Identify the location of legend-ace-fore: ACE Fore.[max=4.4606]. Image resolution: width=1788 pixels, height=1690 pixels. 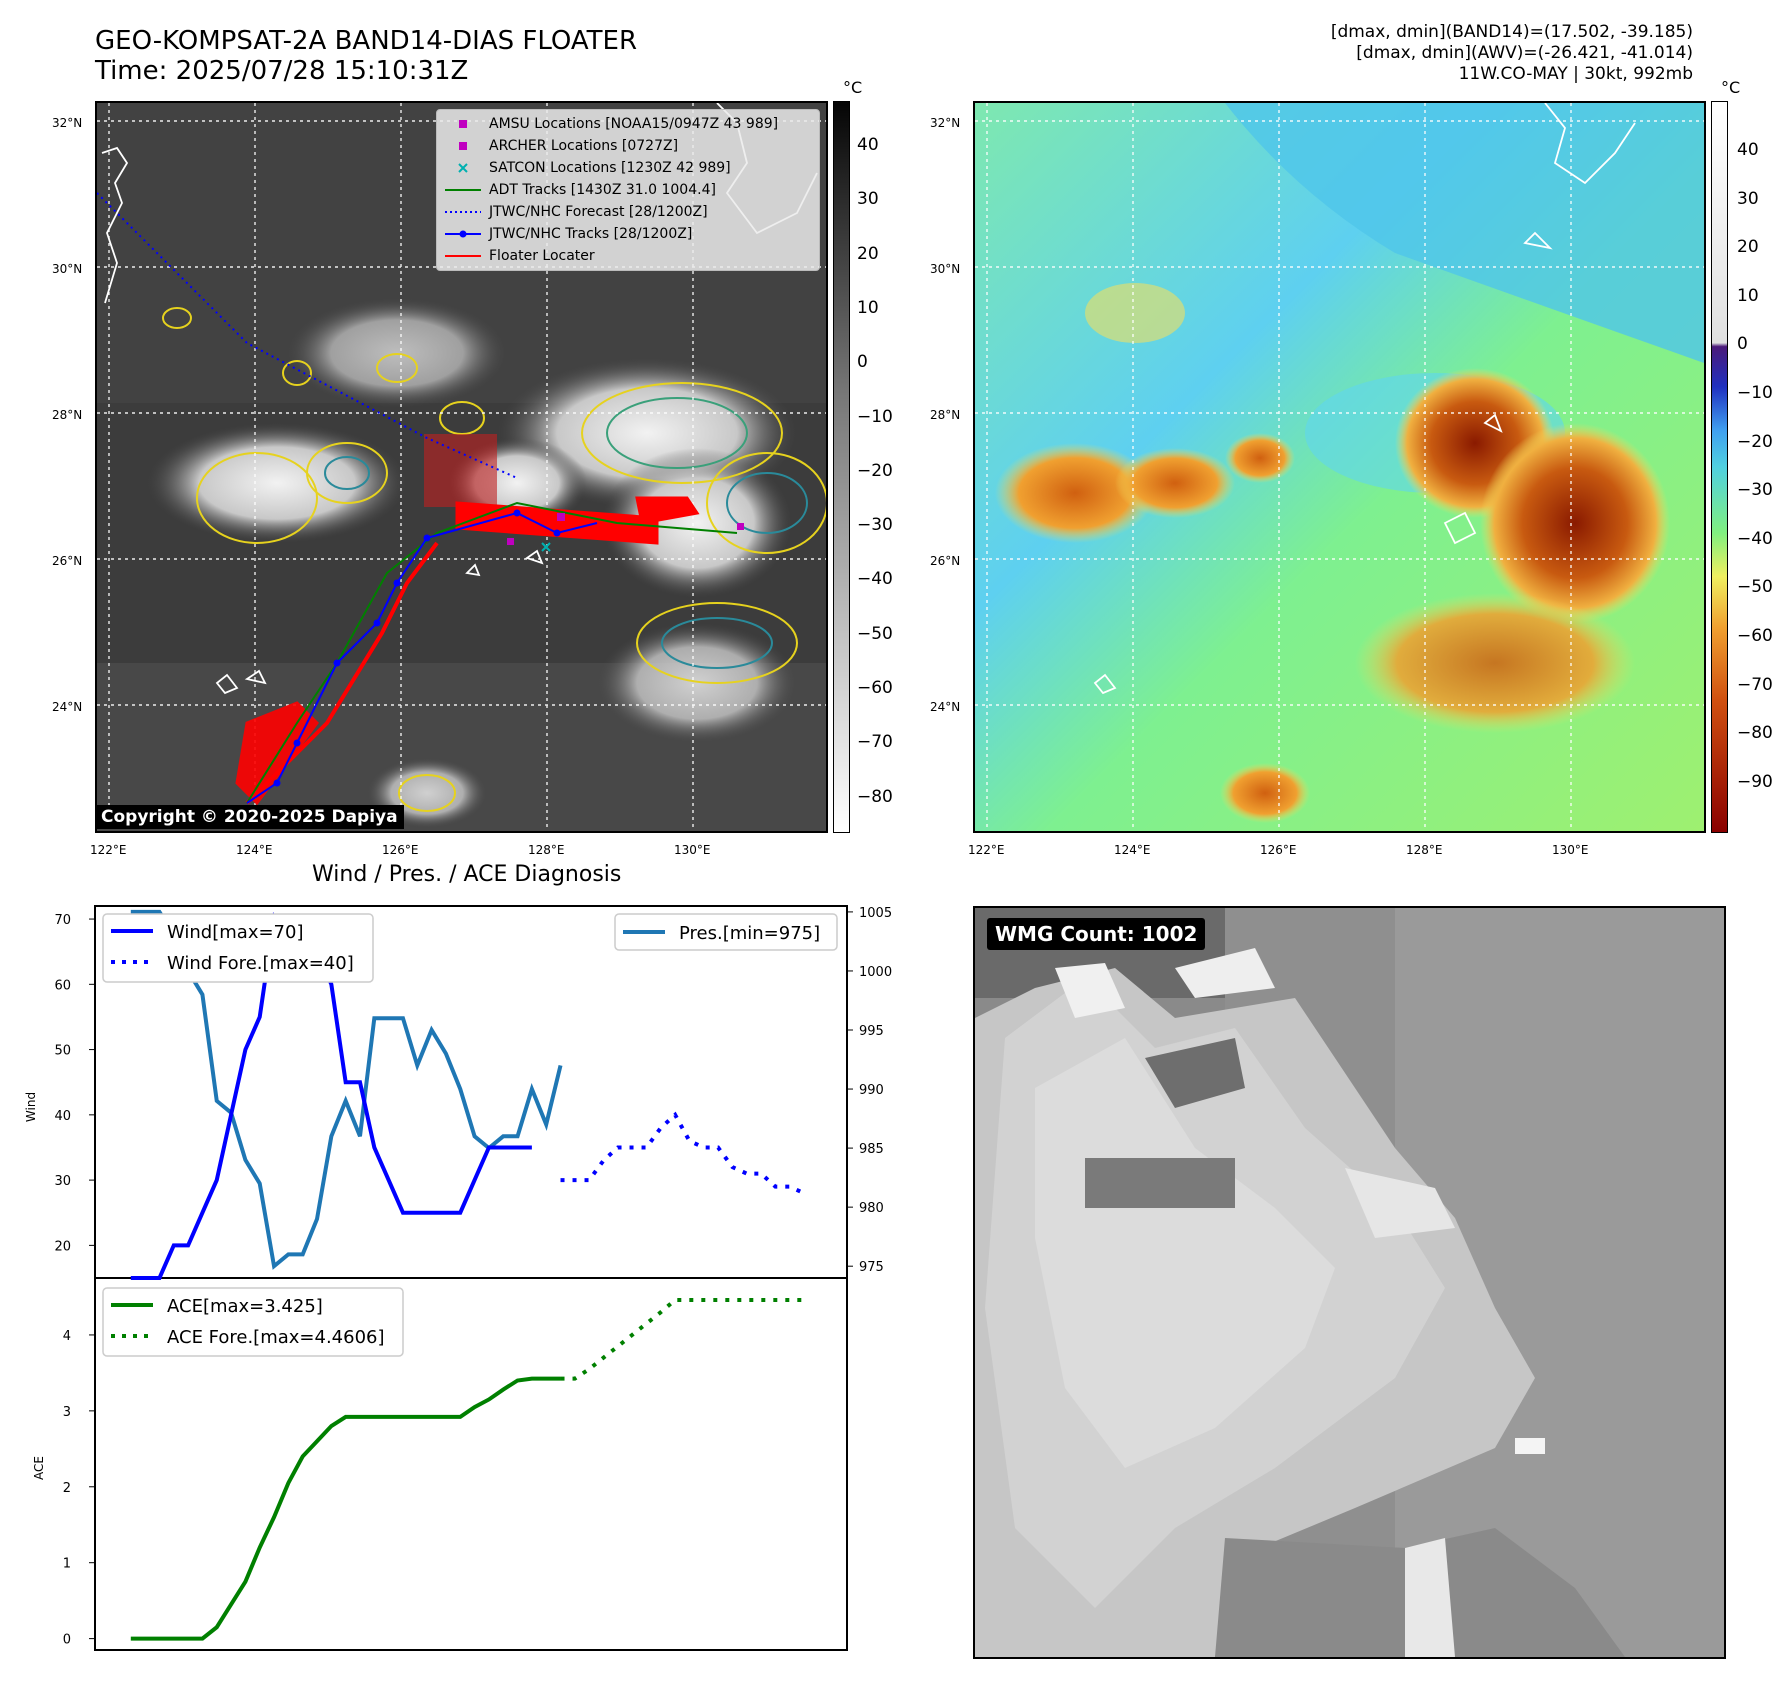
(276, 1337).